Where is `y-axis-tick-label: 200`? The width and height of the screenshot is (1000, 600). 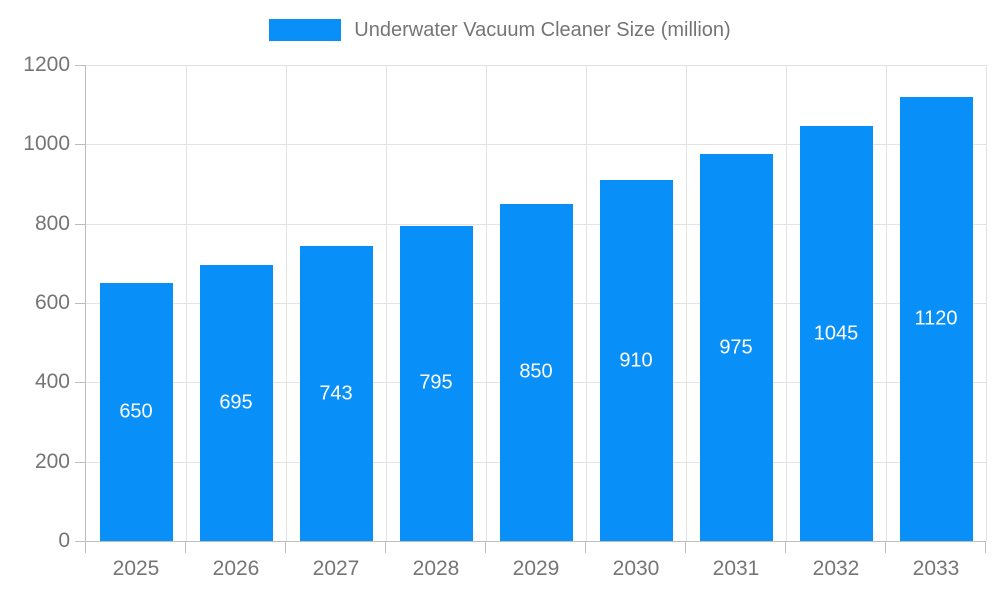
y-axis-tick-label: 200 is located at coordinates (52, 461).